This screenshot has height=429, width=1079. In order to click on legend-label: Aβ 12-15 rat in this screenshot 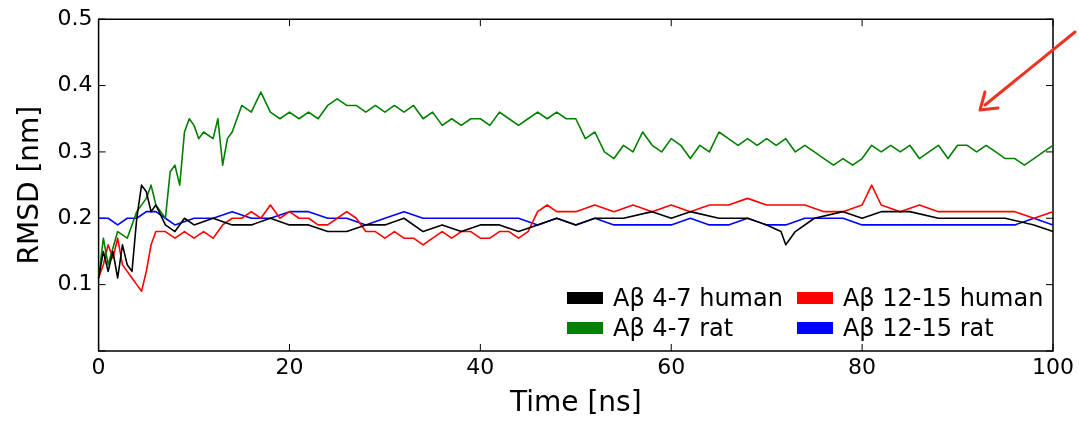, I will do `click(918, 328)`.